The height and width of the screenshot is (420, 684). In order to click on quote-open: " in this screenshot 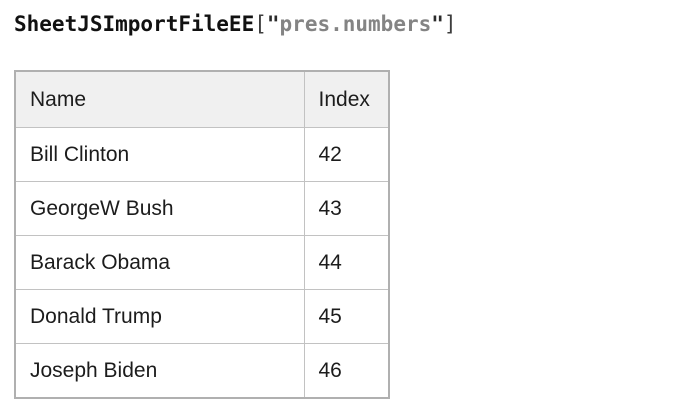, I will do `click(273, 24)`.